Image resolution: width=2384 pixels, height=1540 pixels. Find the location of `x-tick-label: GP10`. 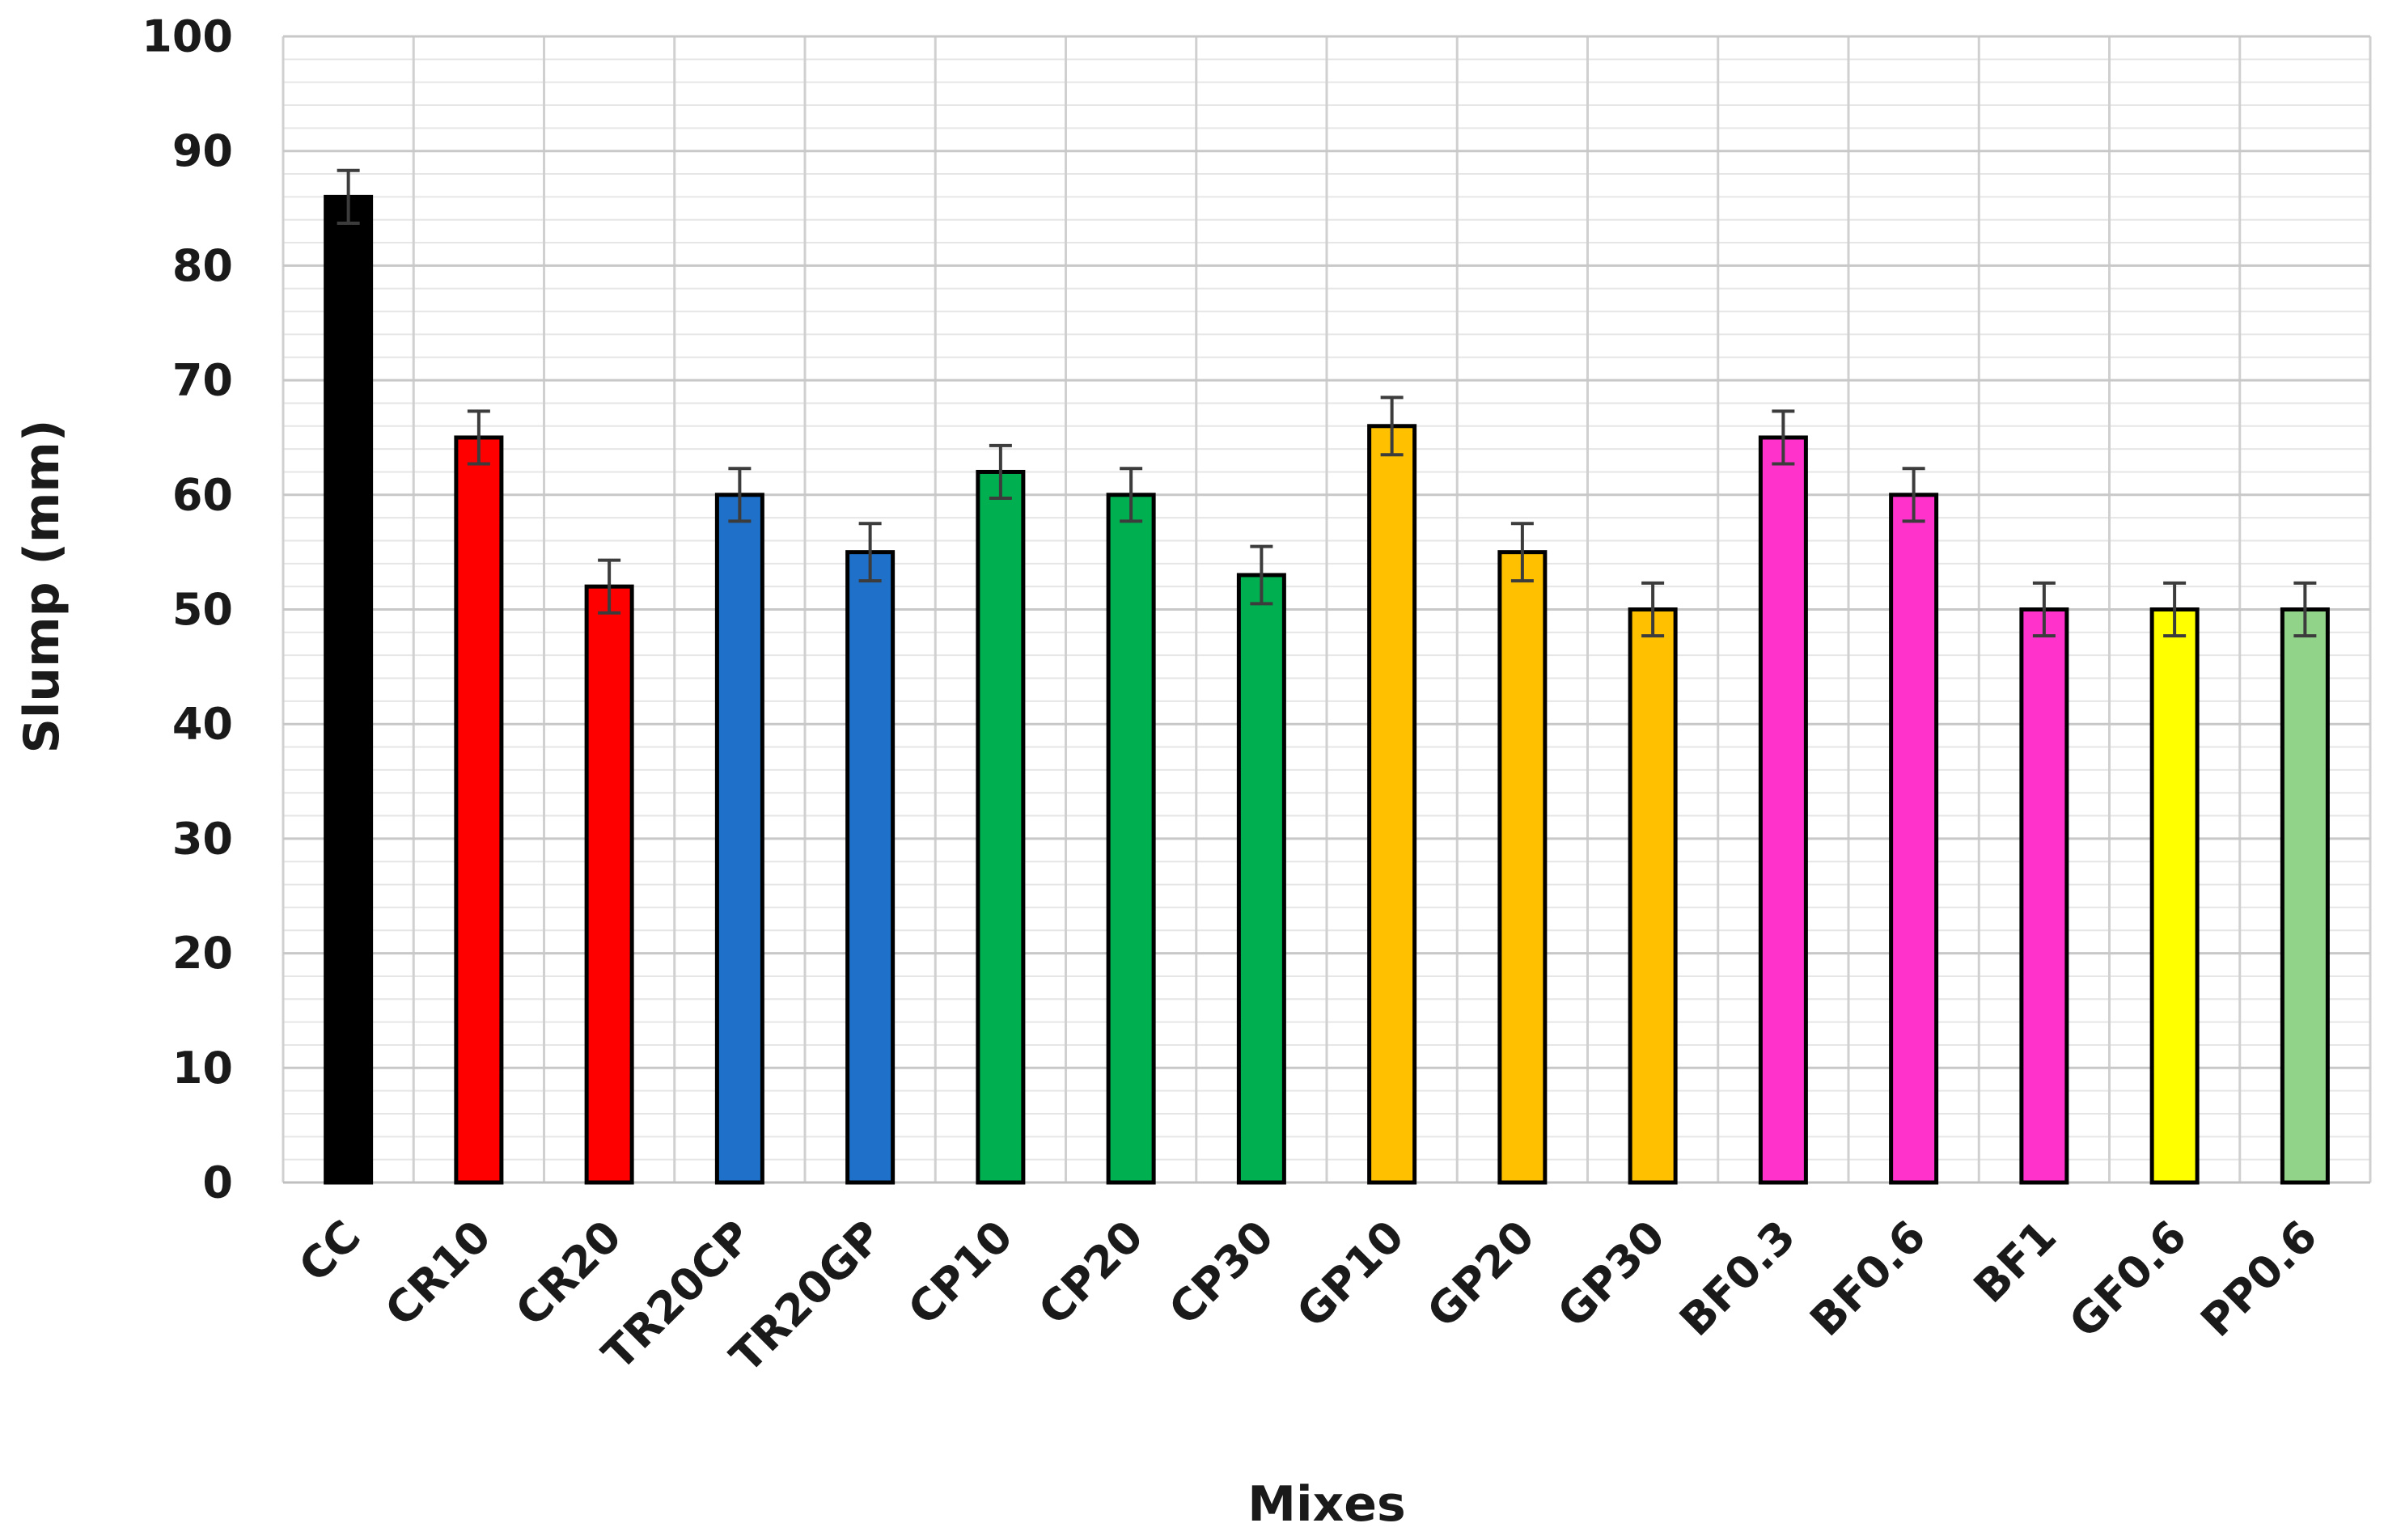

x-tick-label: GP10 is located at coordinates (1351, 1274).